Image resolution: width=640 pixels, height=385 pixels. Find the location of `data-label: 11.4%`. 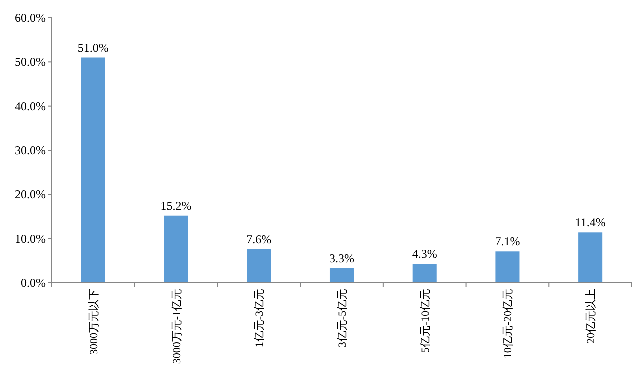

data-label: 11.4% is located at coordinates (590, 223).